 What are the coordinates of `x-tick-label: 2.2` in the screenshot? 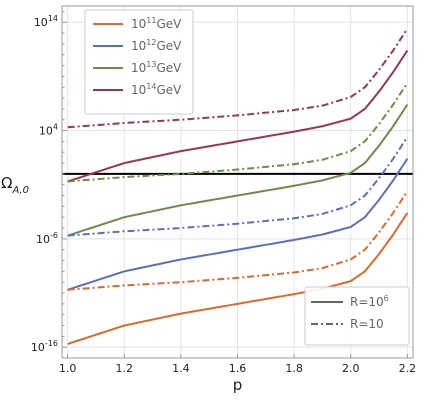 It's located at (408, 368).